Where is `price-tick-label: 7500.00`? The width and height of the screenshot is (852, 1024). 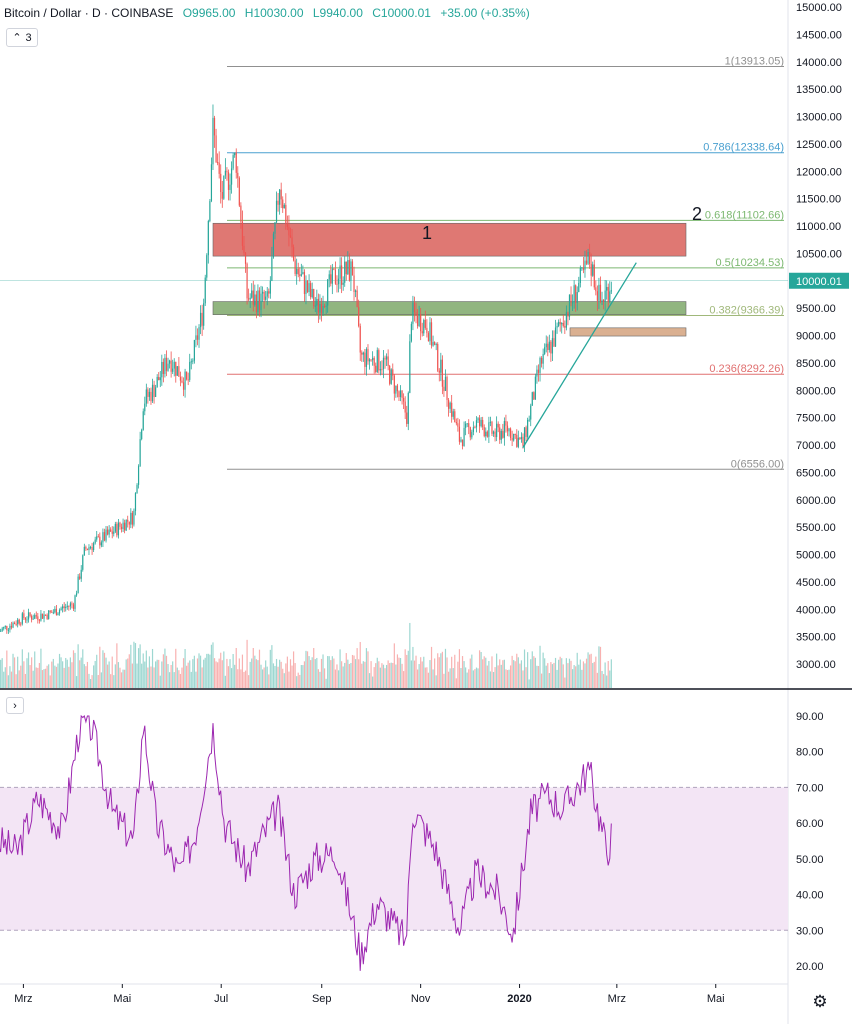
price-tick-label: 7500.00 is located at coordinates (816, 419).